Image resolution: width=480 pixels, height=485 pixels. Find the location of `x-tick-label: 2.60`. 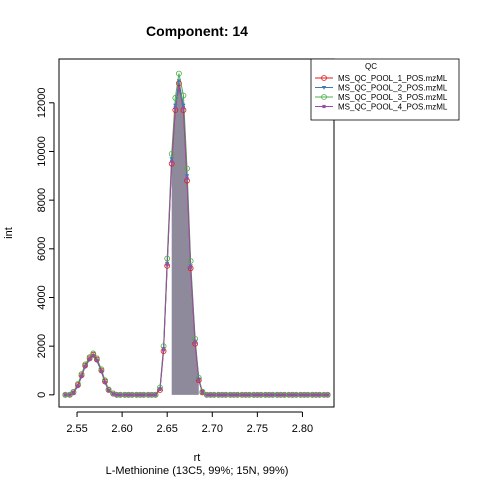

x-tick-label: 2.60 is located at coordinates (121, 429).